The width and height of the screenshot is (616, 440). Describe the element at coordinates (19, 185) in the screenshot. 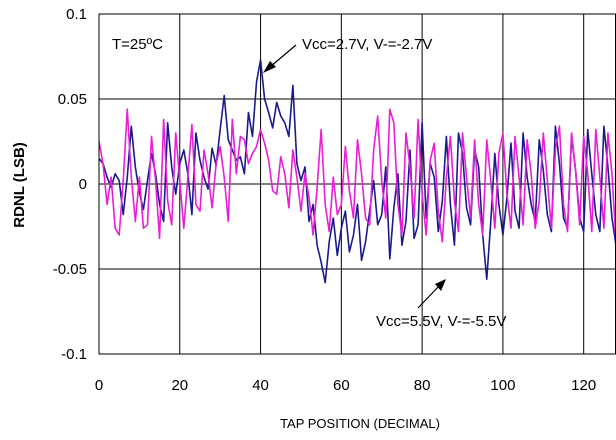

I see `y-axis-title: RDNL (LSB)` at that location.